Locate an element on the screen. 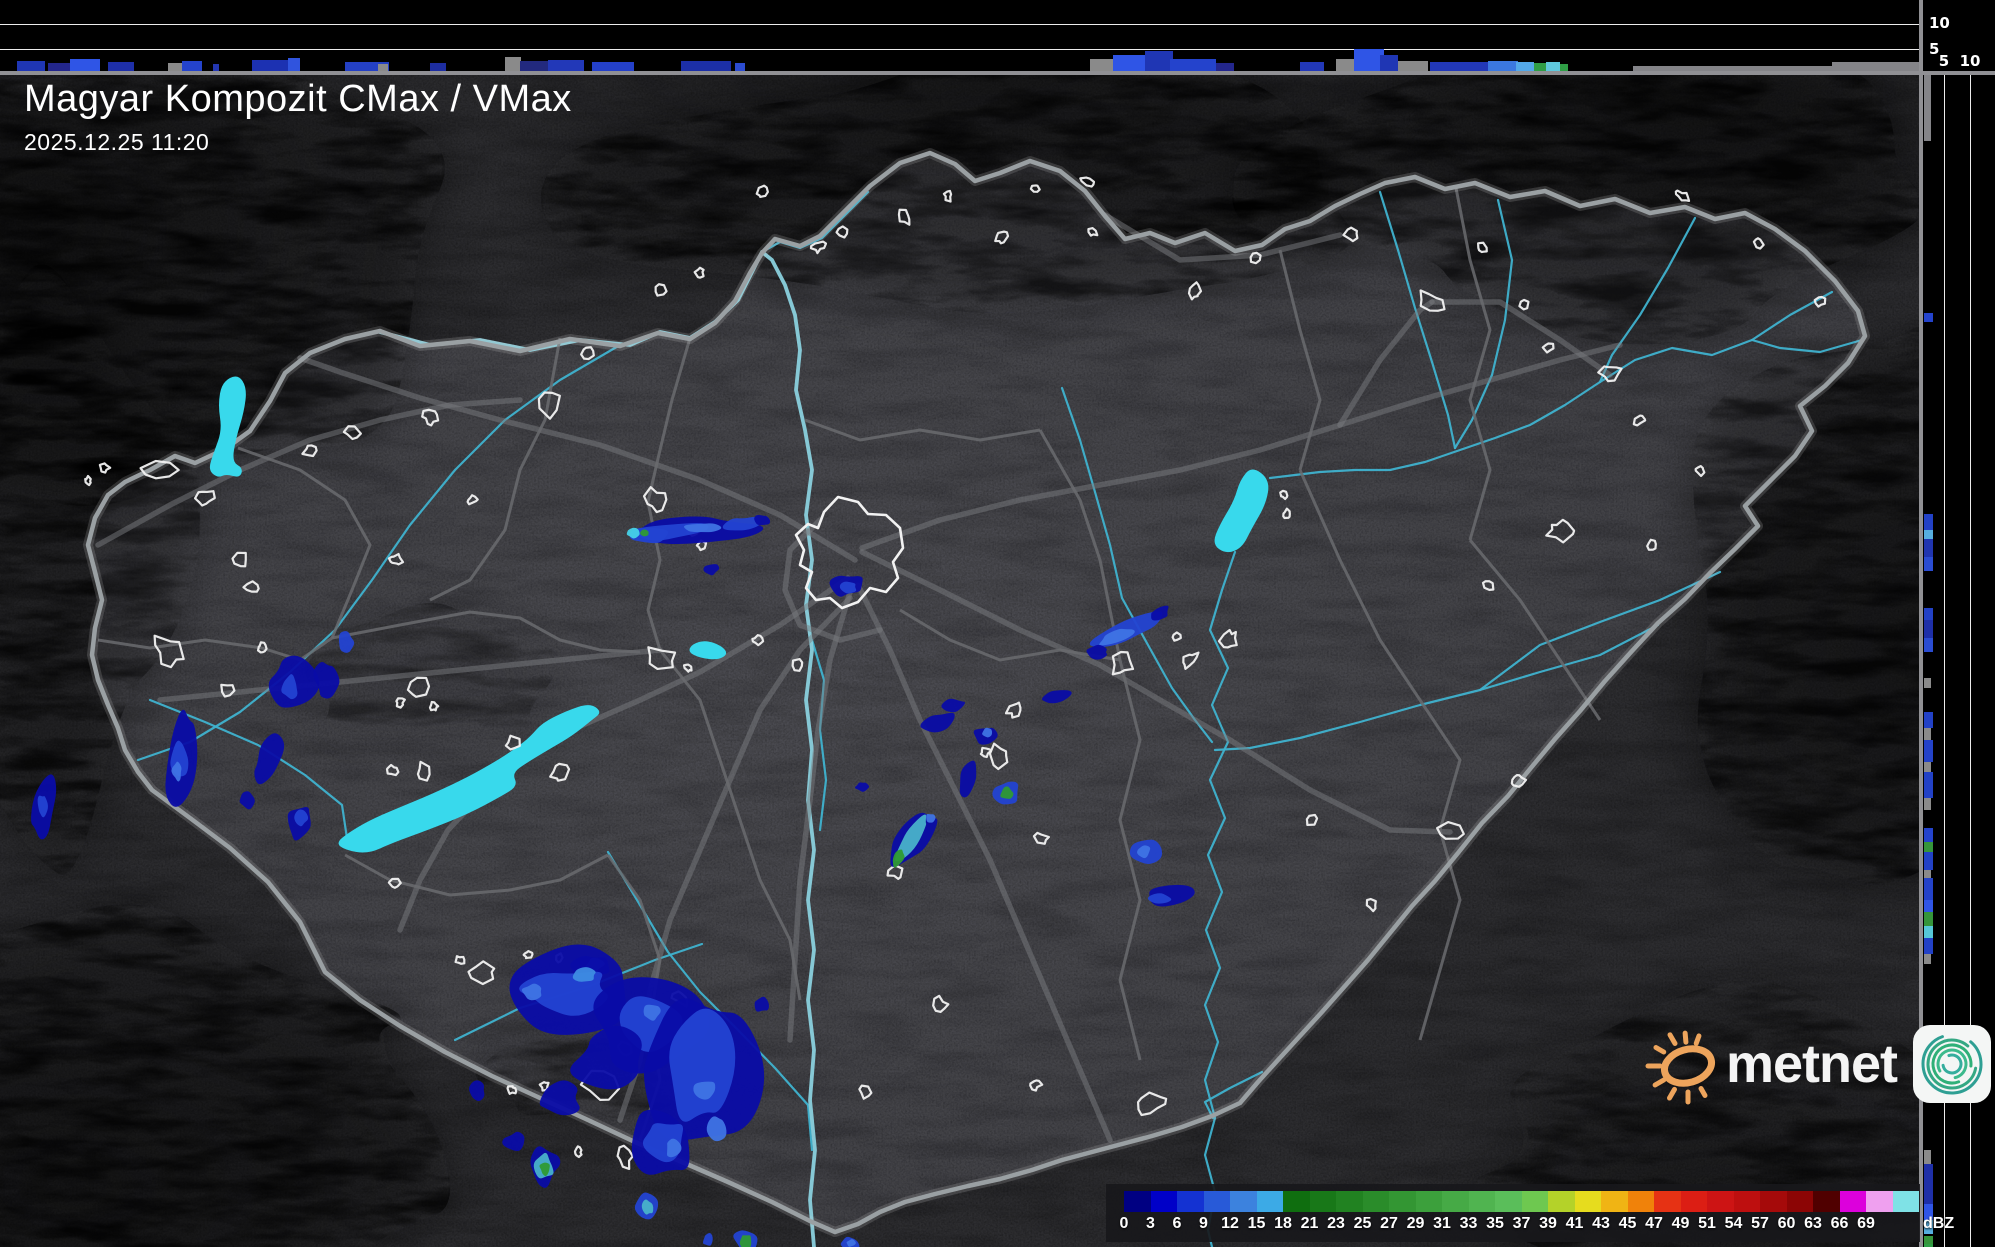 The image size is (1995, 1247). right-axis-label-5: 5 is located at coordinates (1944, 61).